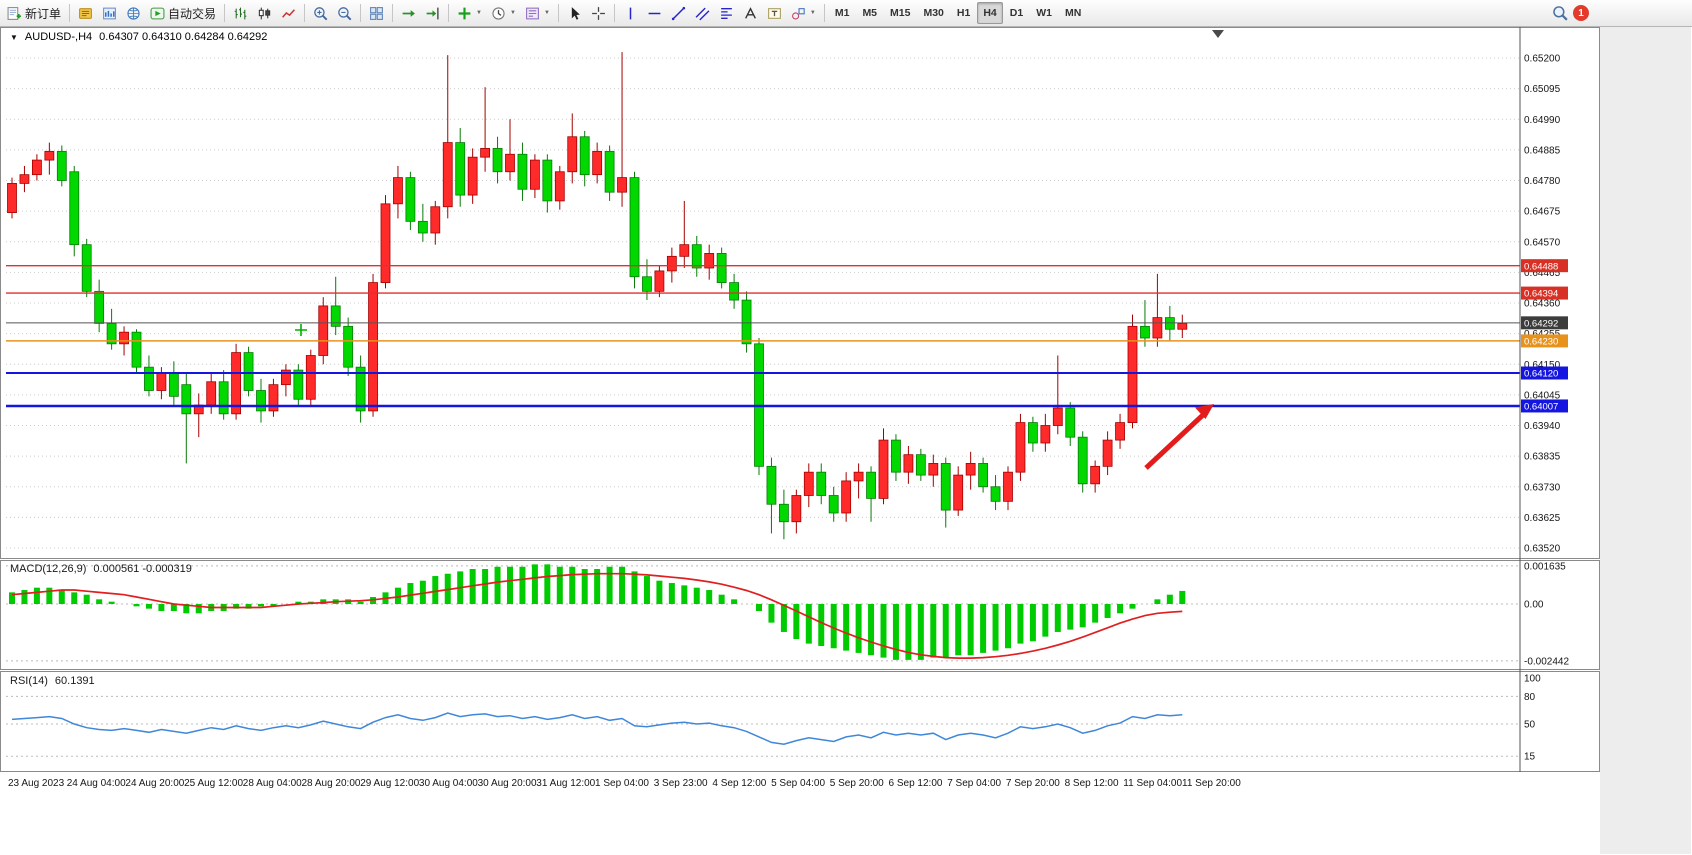  What do you see at coordinates (183, 13) in the screenshot?
I see `autotrade-button: 自动交易` at bounding box center [183, 13].